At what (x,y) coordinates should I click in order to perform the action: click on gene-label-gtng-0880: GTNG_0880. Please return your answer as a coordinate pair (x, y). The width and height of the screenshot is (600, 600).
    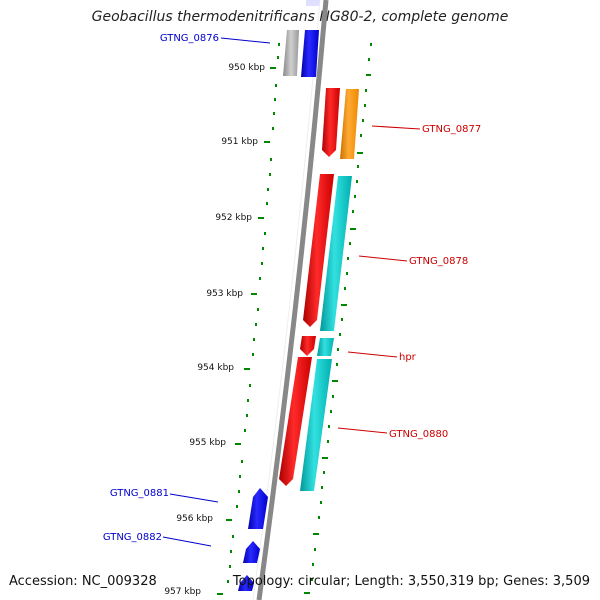
    Looking at the image, I should click on (418, 434).